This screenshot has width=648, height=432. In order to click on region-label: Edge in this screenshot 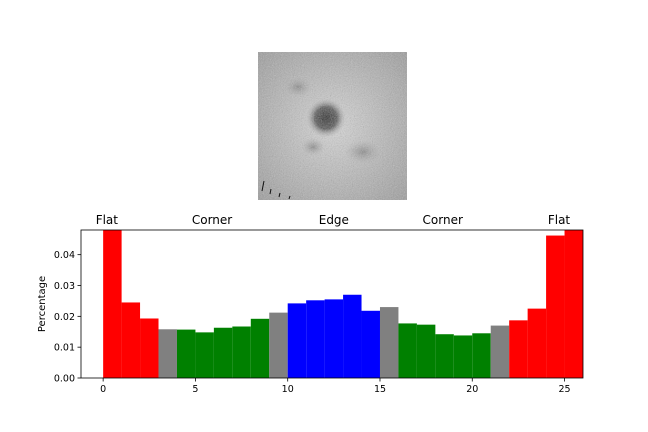, I will do `click(334, 220)`.